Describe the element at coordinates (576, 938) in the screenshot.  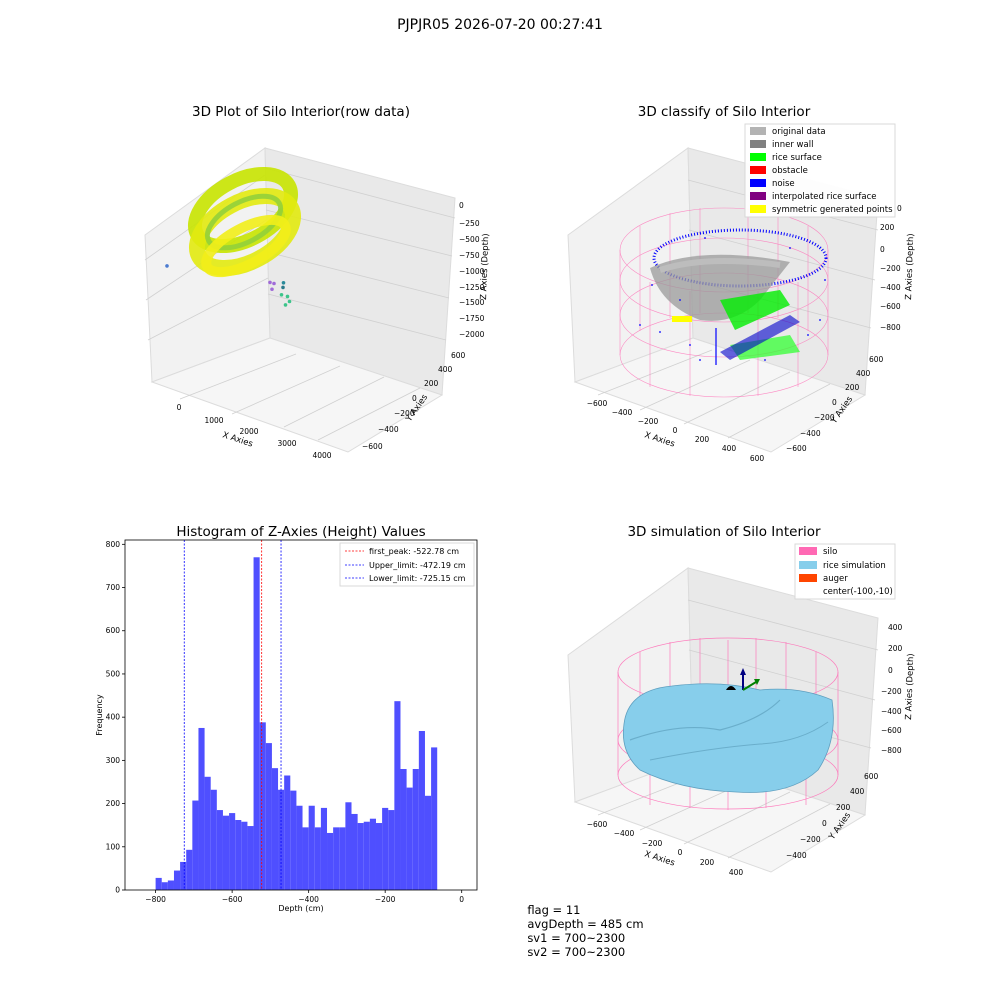
I see `status-sv1: sv1 = 700~2300` at that location.